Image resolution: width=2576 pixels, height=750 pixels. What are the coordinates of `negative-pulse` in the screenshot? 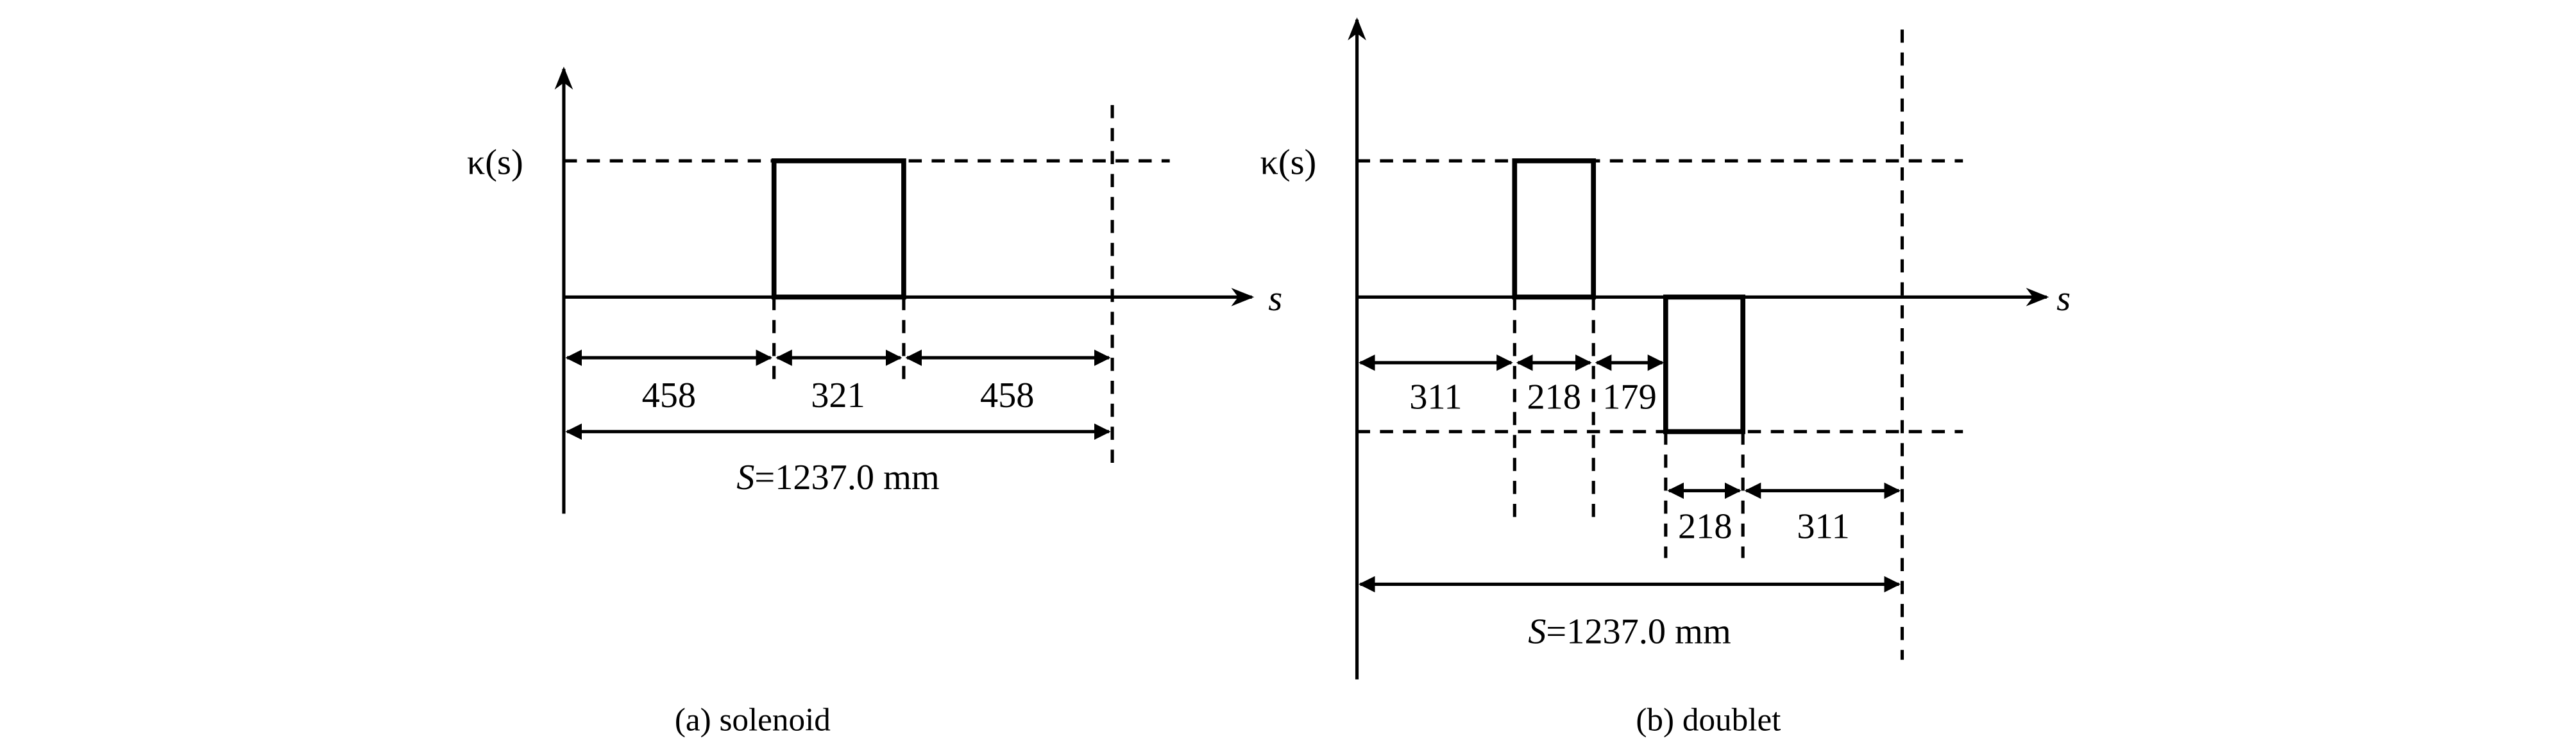 It's located at (1704, 365).